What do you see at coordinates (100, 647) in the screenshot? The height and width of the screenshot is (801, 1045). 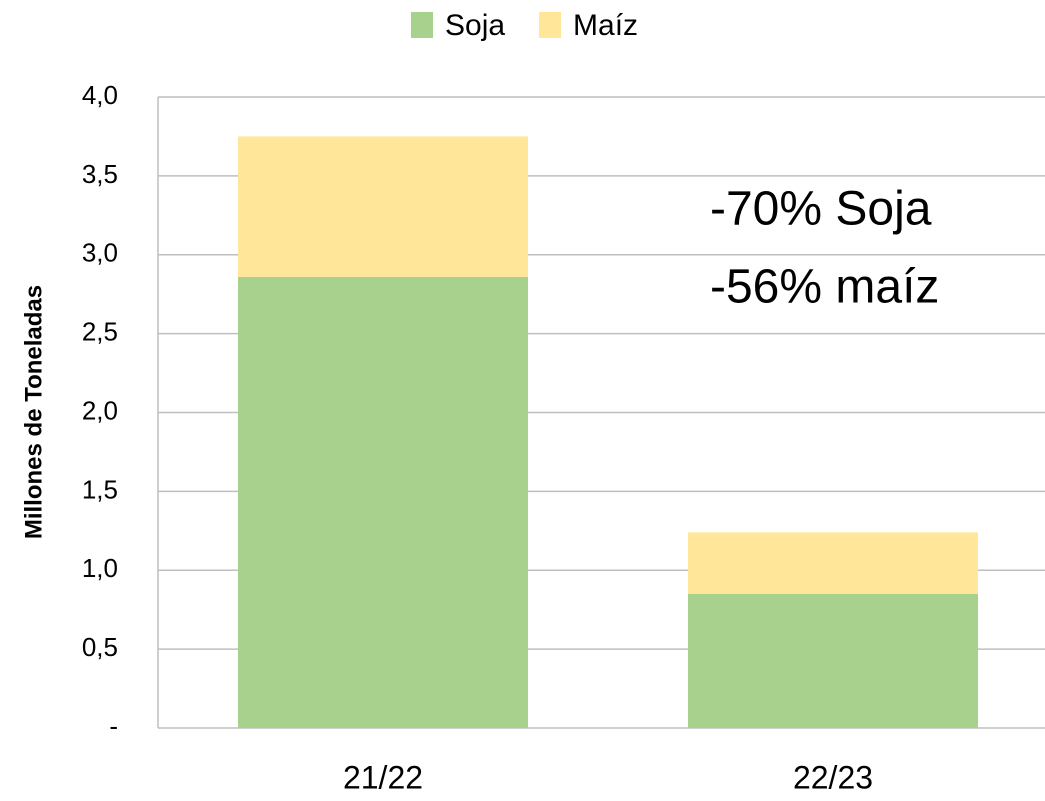 I see `y-tick-label: 0,5` at bounding box center [100, 647].